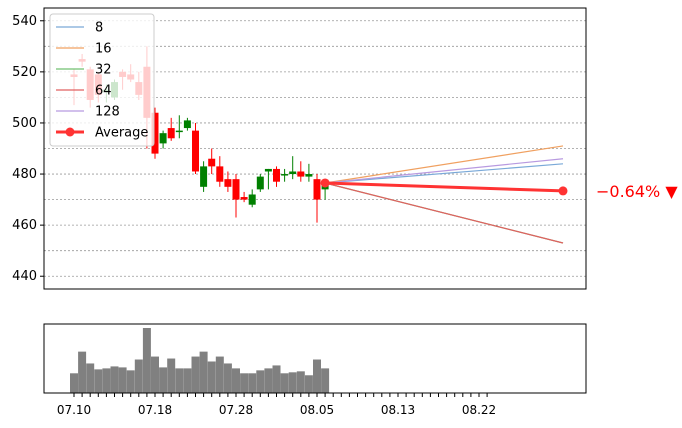  Describe the element at coordinates (70, 132) in the screenshot. I see `legend-marker` at that location.